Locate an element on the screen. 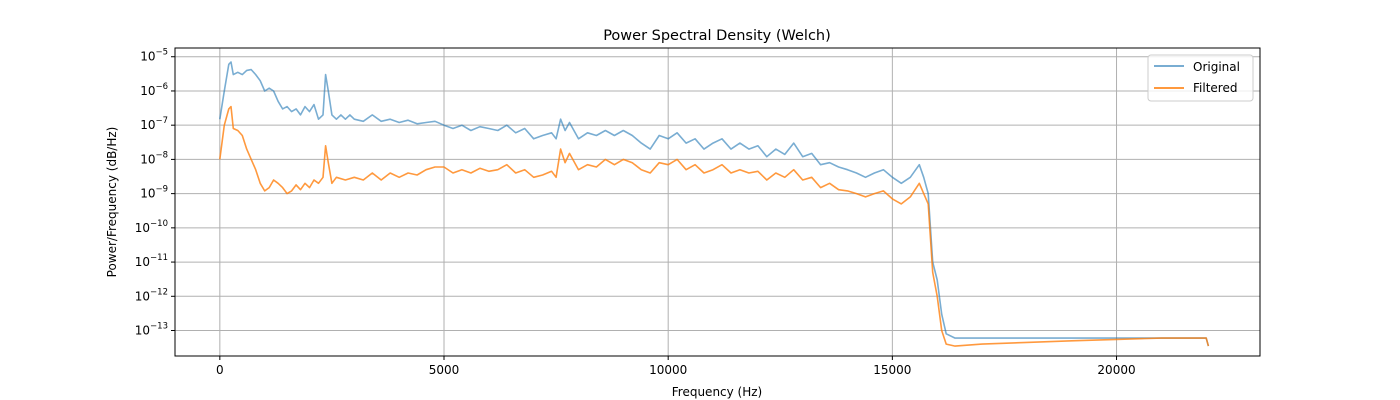 This screenshot has height=400, width=1400. y-tick-label: 10⁻¹³ is located at coordinates (151, 330).